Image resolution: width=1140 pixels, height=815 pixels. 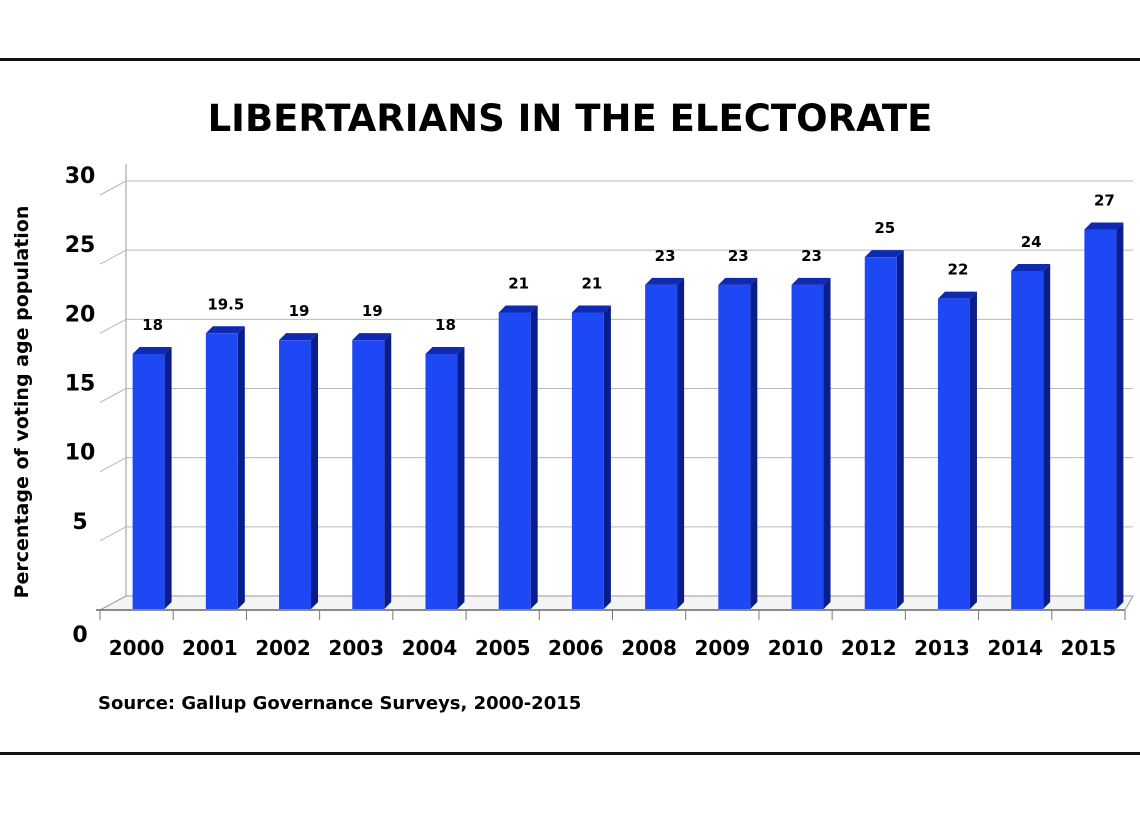 I want to click on x-tick-label: 2003, so click(x=356, y=648).